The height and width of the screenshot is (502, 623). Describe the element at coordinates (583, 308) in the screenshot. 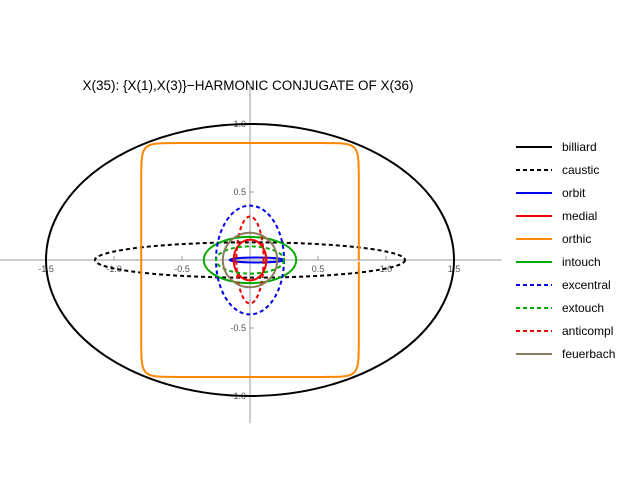

I see `legend-label-extouch: extouch` at that location.